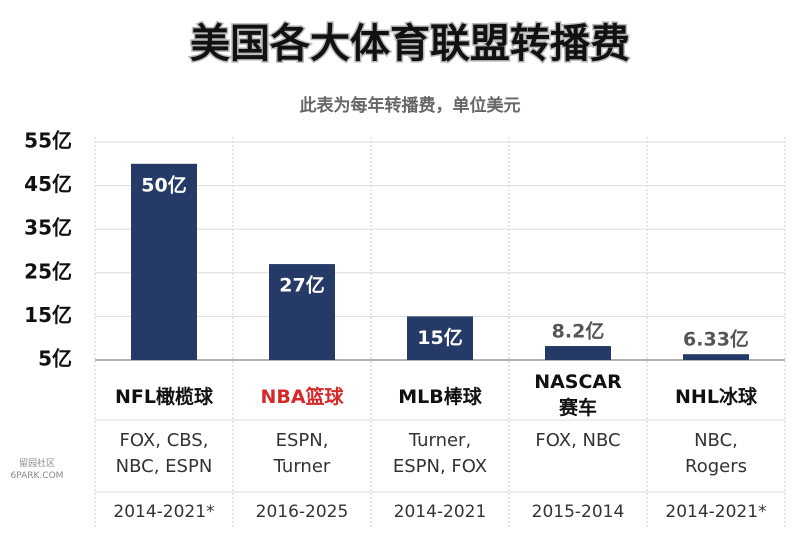 The image size is (800, 534). What do you see at coordinates (302, 512) in the screenshot?
I see `years: 2016-2025` at bounding box center [302, 512].